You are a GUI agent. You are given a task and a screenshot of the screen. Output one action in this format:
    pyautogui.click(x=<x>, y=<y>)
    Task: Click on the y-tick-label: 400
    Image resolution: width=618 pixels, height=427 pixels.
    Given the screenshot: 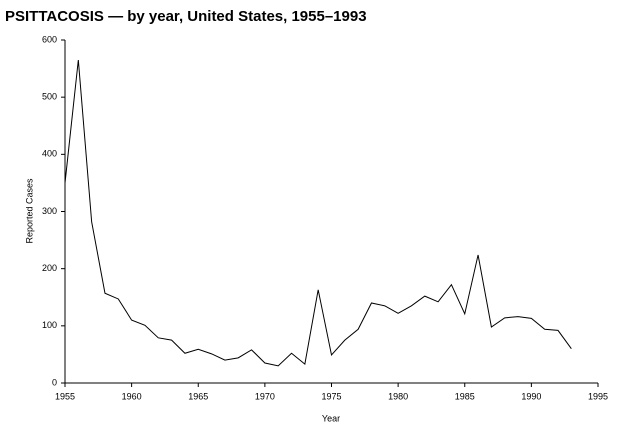 What is the action you would take?
    pyautogui.click(x=49, y=154)
    